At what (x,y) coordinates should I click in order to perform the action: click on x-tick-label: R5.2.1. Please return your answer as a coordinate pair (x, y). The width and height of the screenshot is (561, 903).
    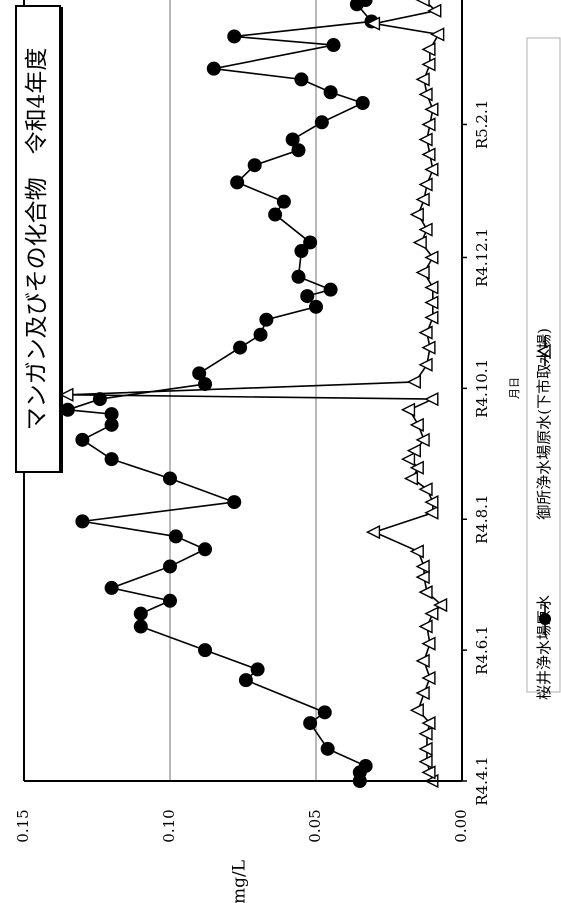
    Looking at the image, I should click on (482, 124).